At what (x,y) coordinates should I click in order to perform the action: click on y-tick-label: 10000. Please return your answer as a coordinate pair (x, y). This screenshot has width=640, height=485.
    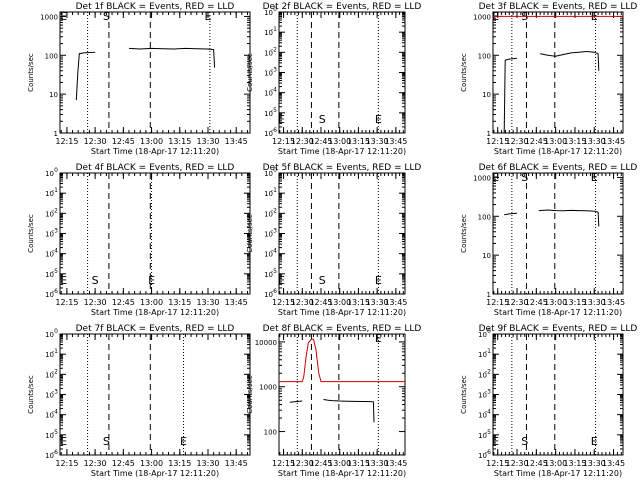
    Looking at the image, I should click on (266, 343).